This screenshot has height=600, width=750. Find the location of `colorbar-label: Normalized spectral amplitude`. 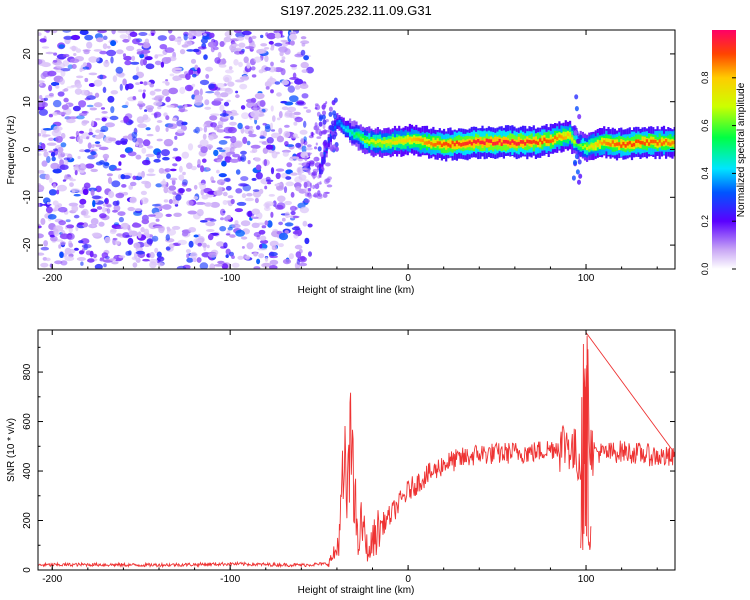

colorbar-label: Normalized spectral amplitude is located at coordinates (741, 149).